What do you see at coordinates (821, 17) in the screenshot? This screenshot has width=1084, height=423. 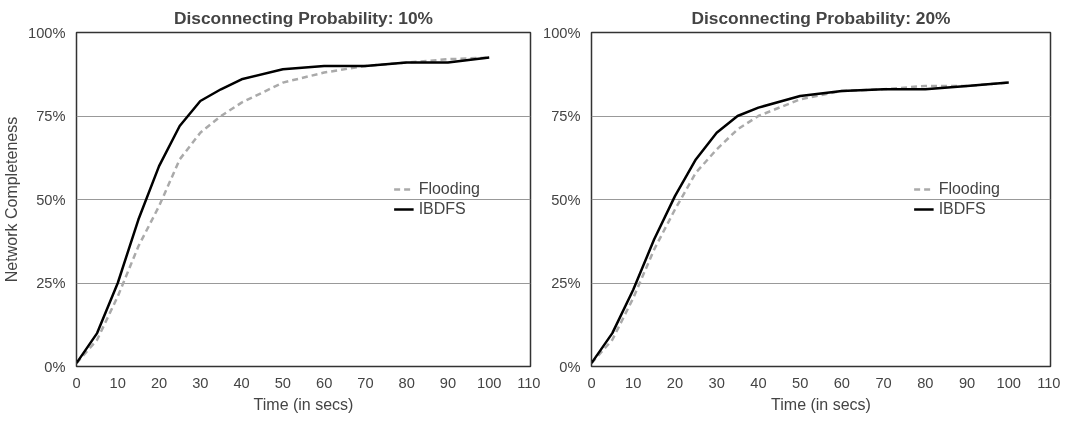 I see `chart-title: Disconnecting Probability: 20%` at bounding box center [821, 17].